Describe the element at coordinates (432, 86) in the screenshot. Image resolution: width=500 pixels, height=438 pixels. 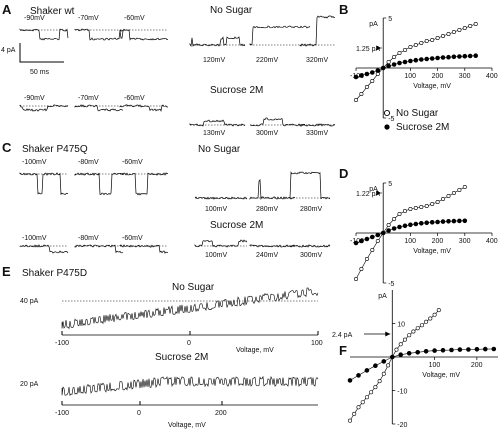
I see `panel-b-xlabel: Voltage, mV` at that location.